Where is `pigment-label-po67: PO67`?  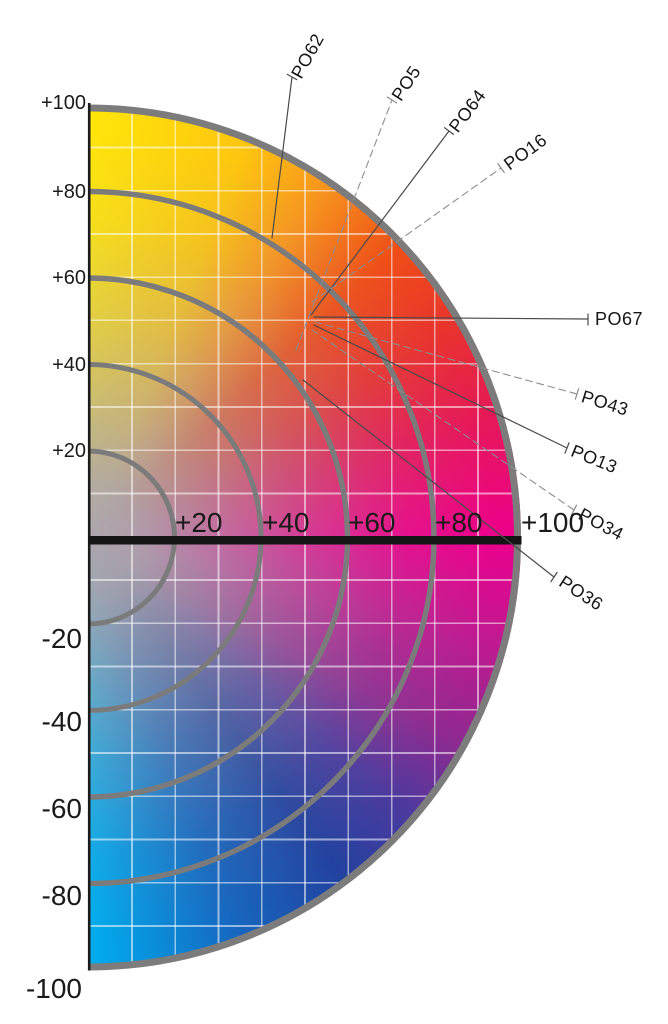
pigment-label-po67: PO67 is located at coordinates (619, 319).